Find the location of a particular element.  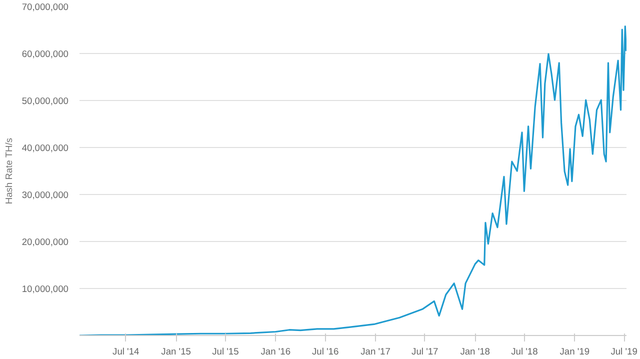

x-tick-label: Jul '17 is located at coordinates (425, 351).